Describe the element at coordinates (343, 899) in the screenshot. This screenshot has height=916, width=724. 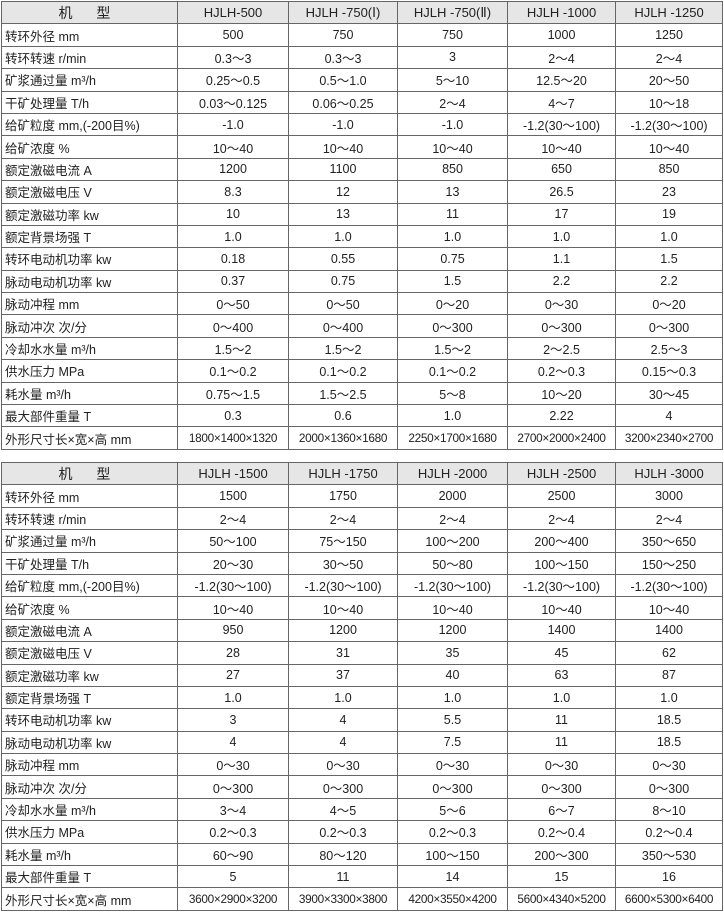
I see `table-cell: 3900×3300×3800` at that location.